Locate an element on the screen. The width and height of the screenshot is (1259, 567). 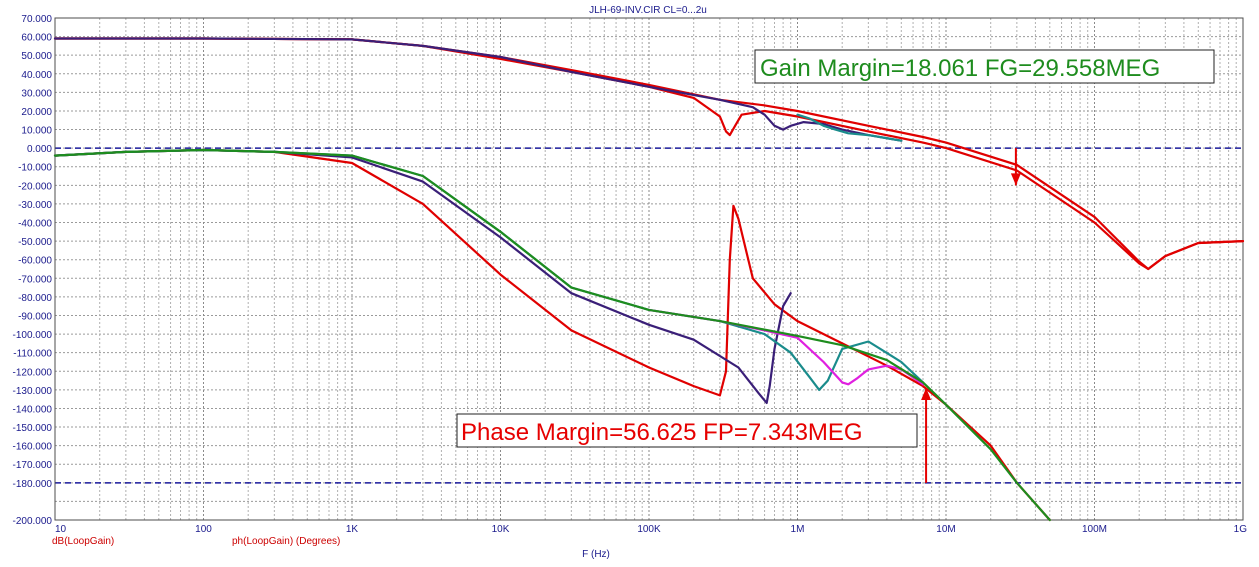
y-tick-label: -50.000 is located at coordinates (35, 242).